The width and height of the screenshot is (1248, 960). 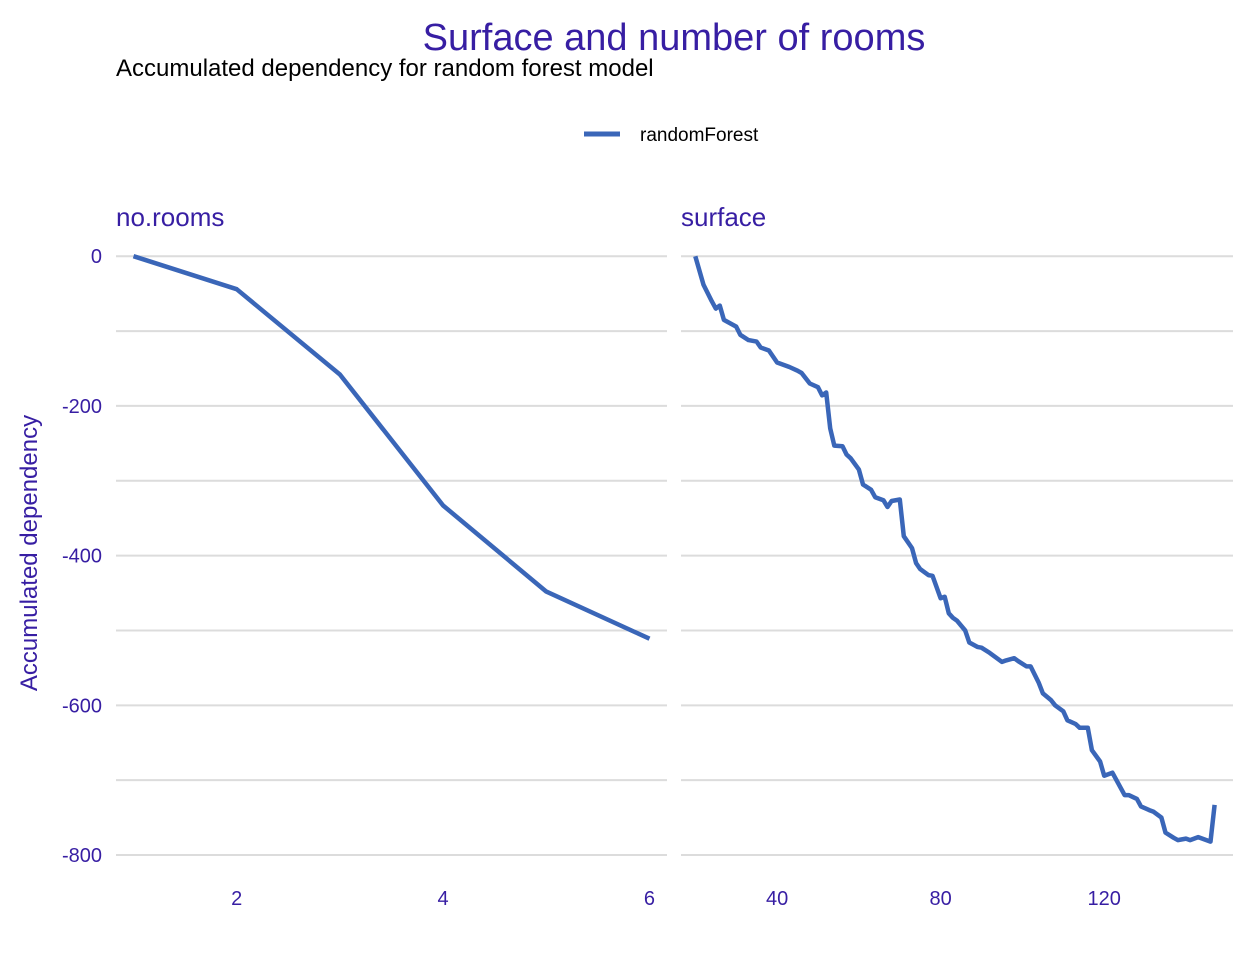 What do you see at coordinates (649, 899) in the screenshot?
I see `x-tick-label: 6` at bounding box center [649, 899].